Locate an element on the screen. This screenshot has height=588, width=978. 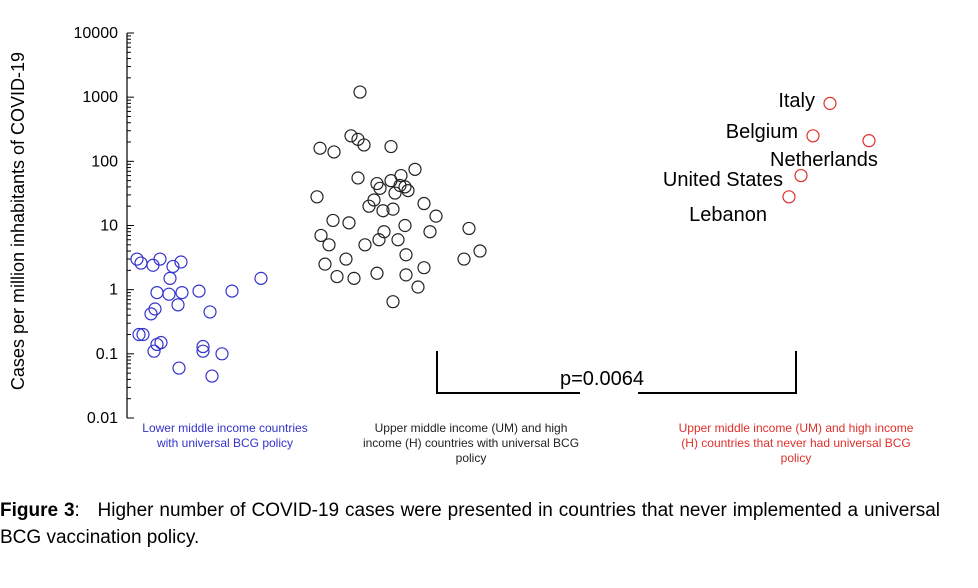
figure-label: Figure 3 is located at coordinates (37, 510).